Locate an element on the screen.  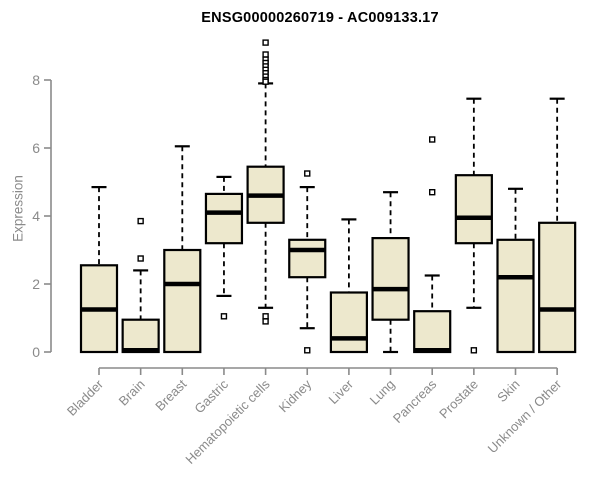
y-axis: 0 2 4 6 8 is located at coordinates (42, 216).